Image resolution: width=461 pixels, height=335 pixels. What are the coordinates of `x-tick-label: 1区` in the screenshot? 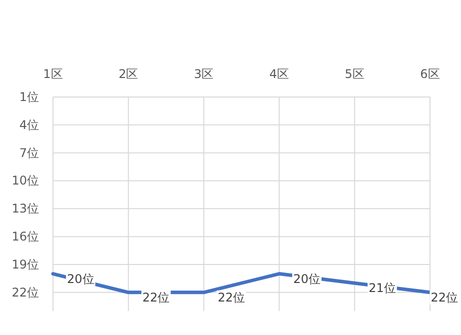 It's located at (53, 74).